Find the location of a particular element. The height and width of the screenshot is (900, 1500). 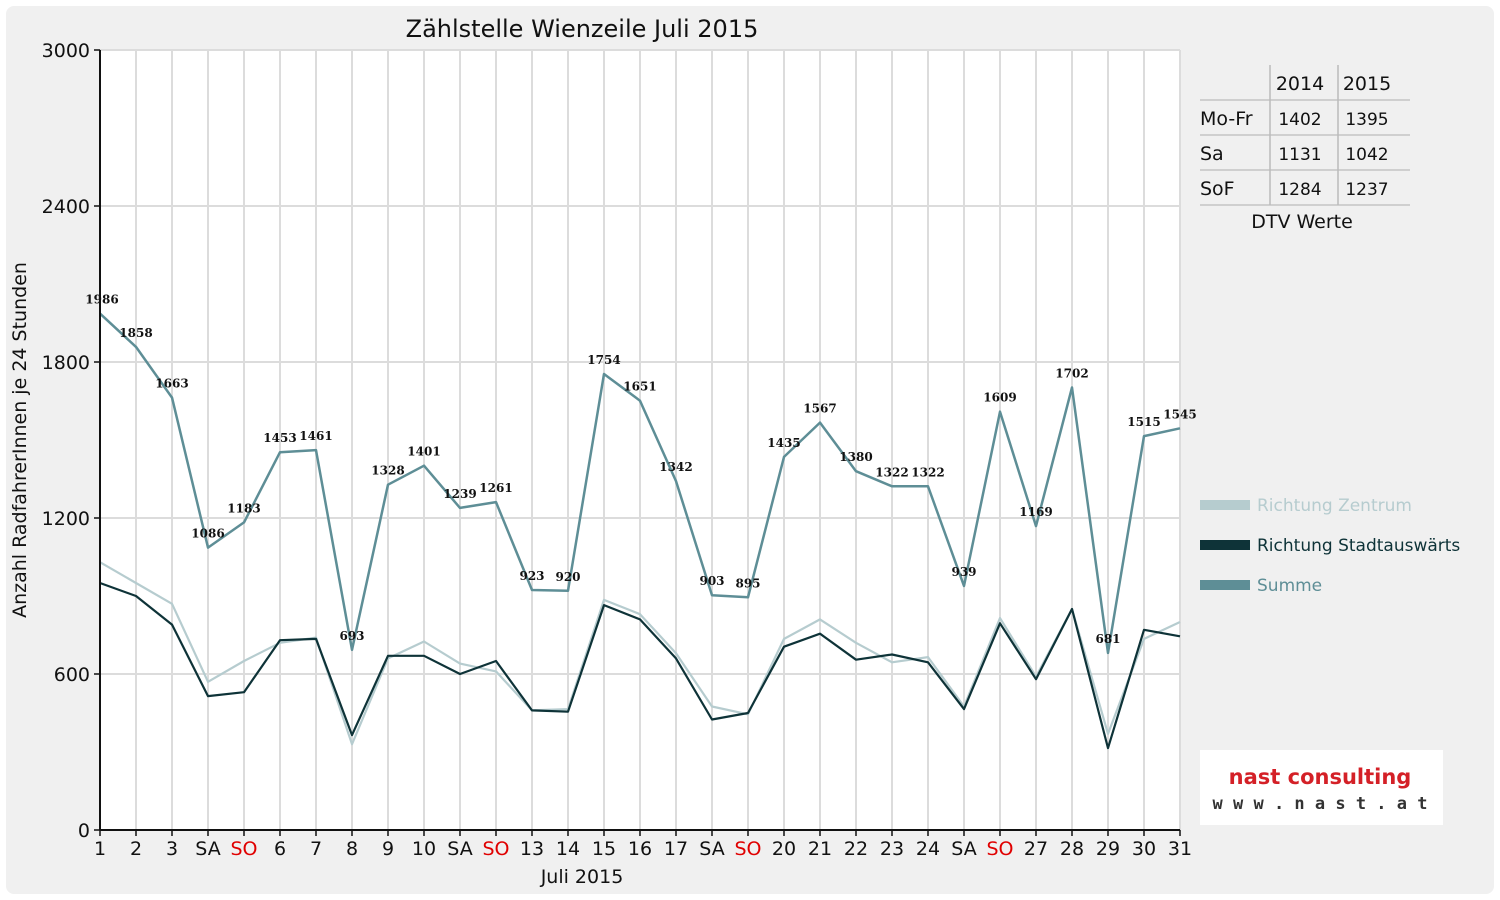

data-label: 920 is located at coordinates (567, 577).